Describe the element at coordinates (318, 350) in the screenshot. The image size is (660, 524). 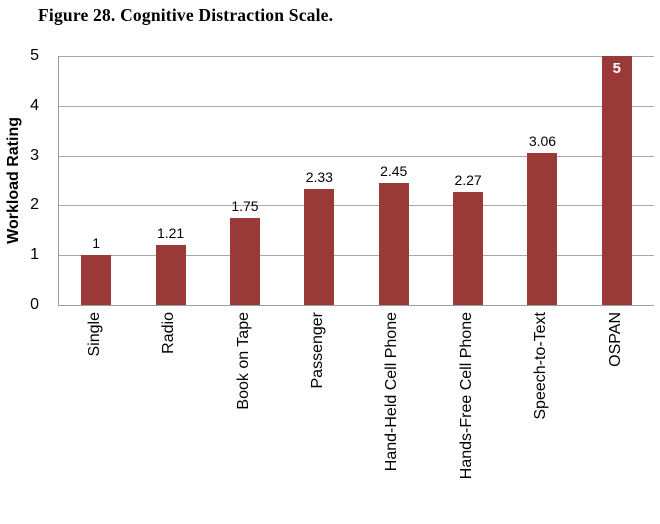
I see `x-axis-label: Passenger` at that location.